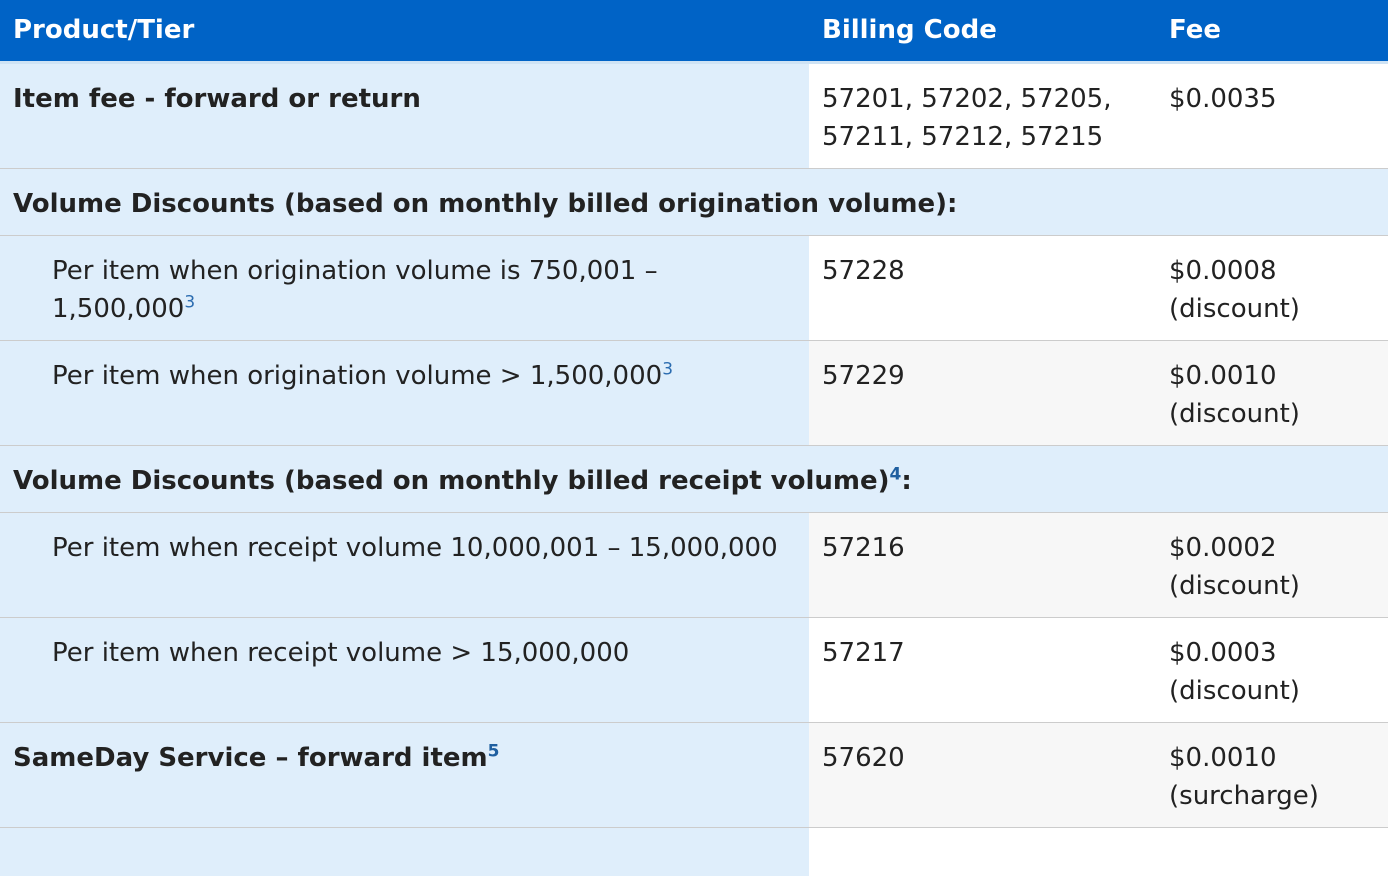 This screenshot has height=876, width=1400. Describe the element at coordinates (1272, 31) in the screenshot. I see `header-fee: Fee` at that location.